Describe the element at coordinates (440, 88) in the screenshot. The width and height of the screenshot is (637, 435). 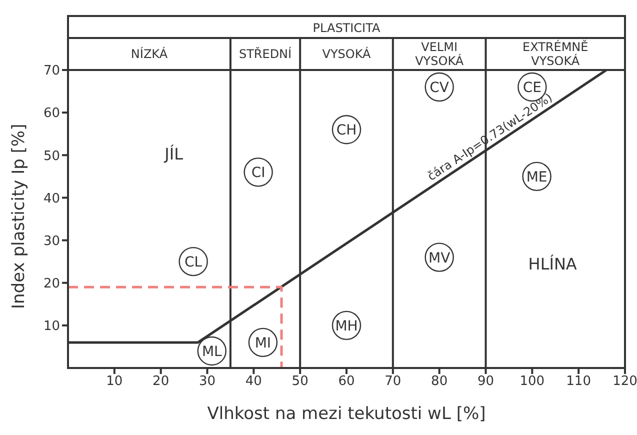
I see `annotation: CV` at that location.